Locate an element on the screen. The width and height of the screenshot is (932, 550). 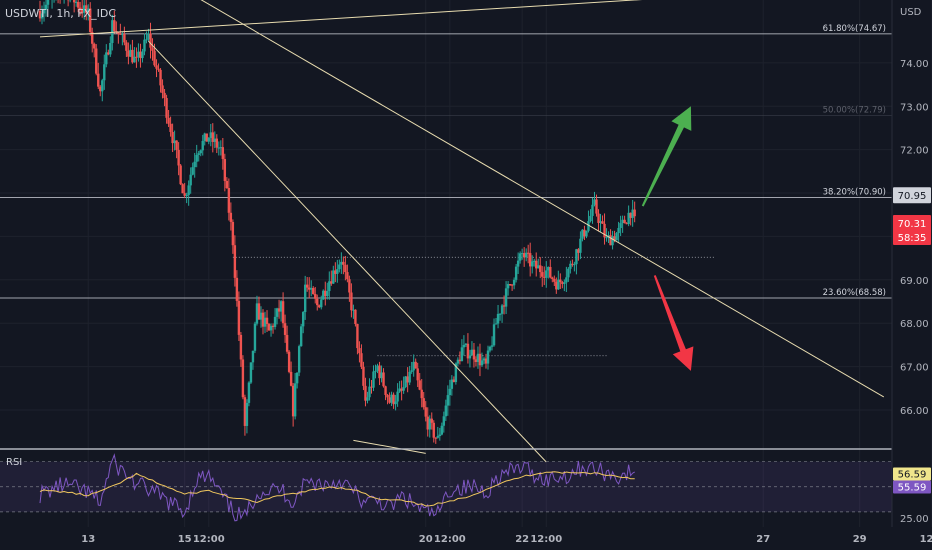
symbol-label: USDWTI, 1h, FX_IDC is located at coordinates (60, 13).